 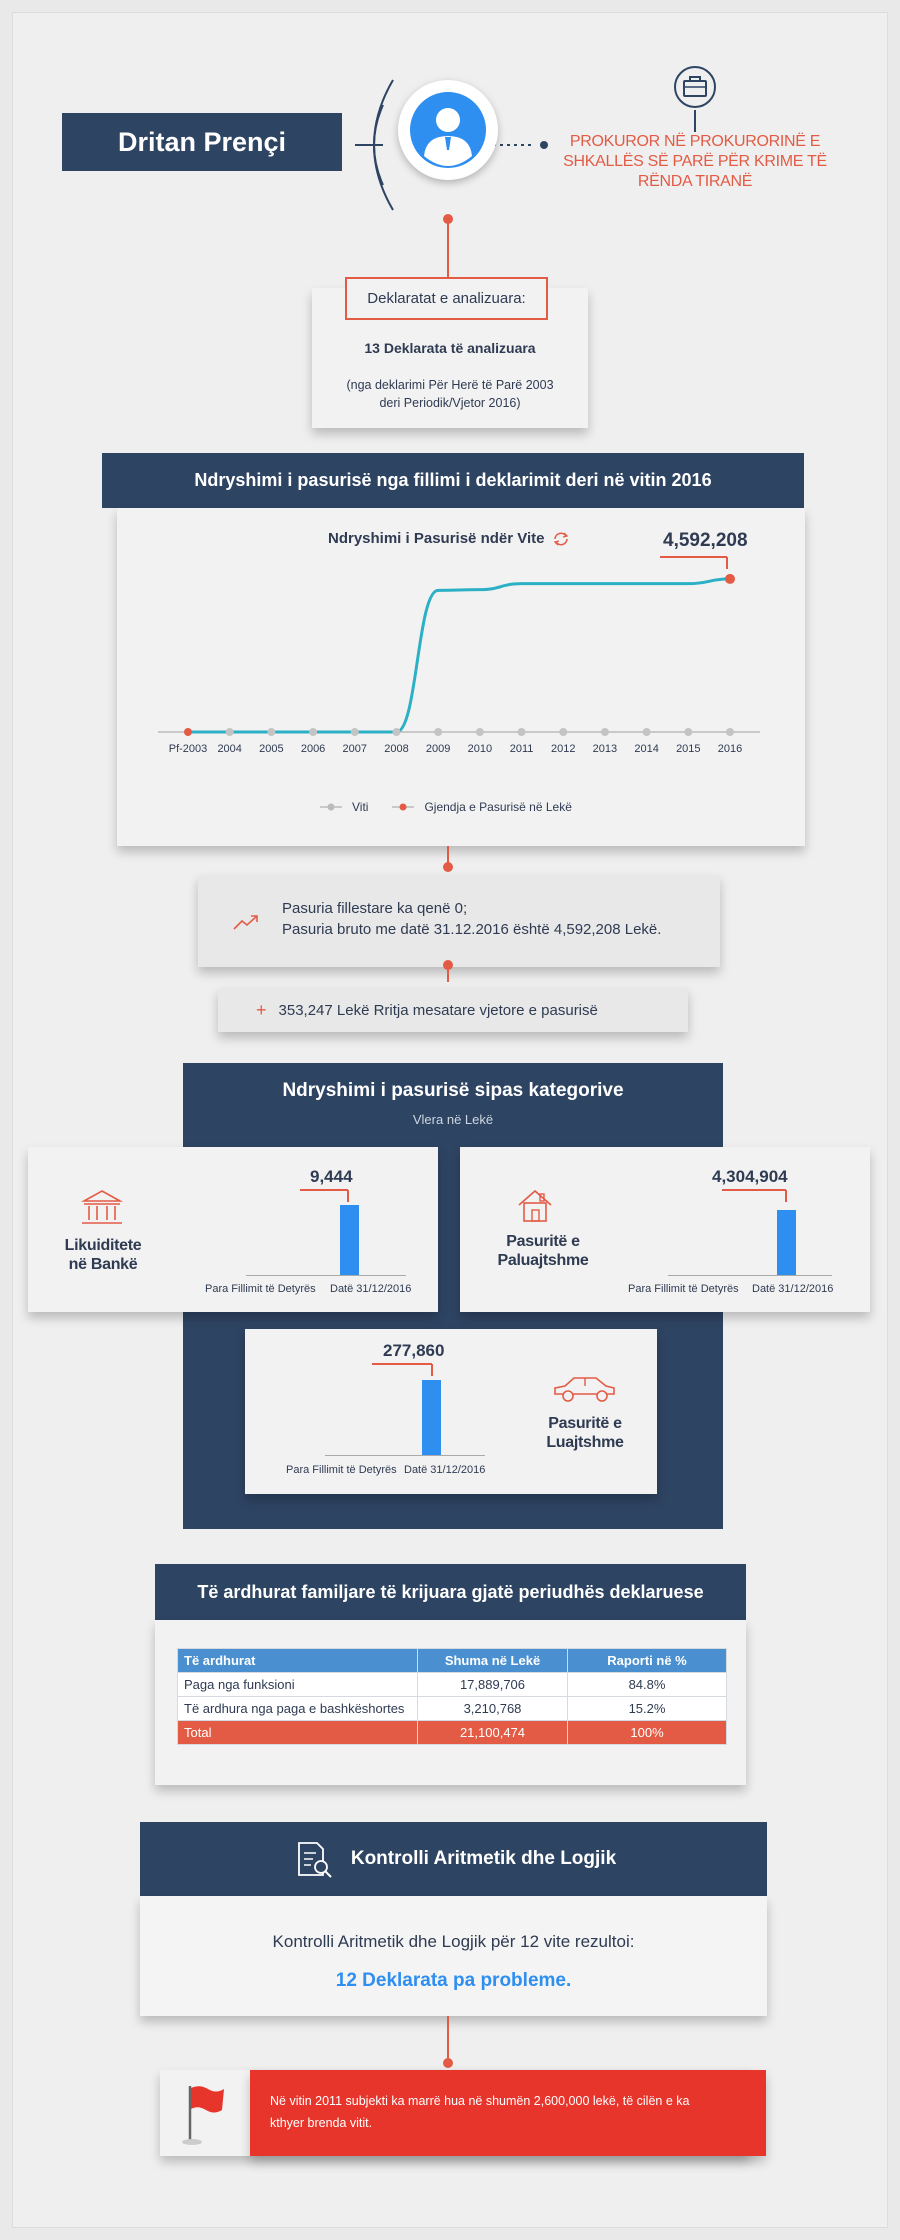 I want to click on category-card-liquidity, so click(x=233, y=1229).